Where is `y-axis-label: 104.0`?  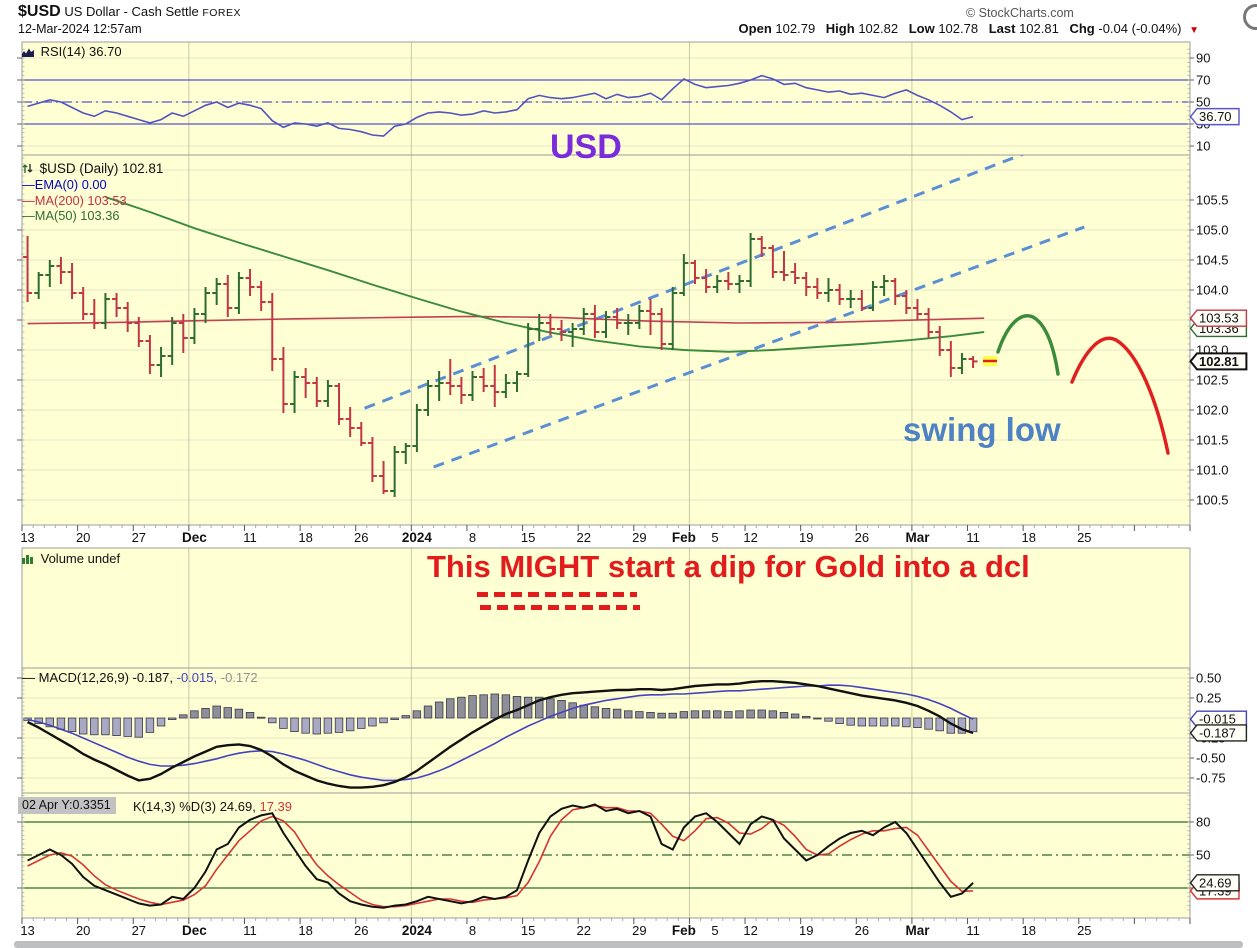
y-axis-label: 104.0 is located at coordinates (1212, 290).